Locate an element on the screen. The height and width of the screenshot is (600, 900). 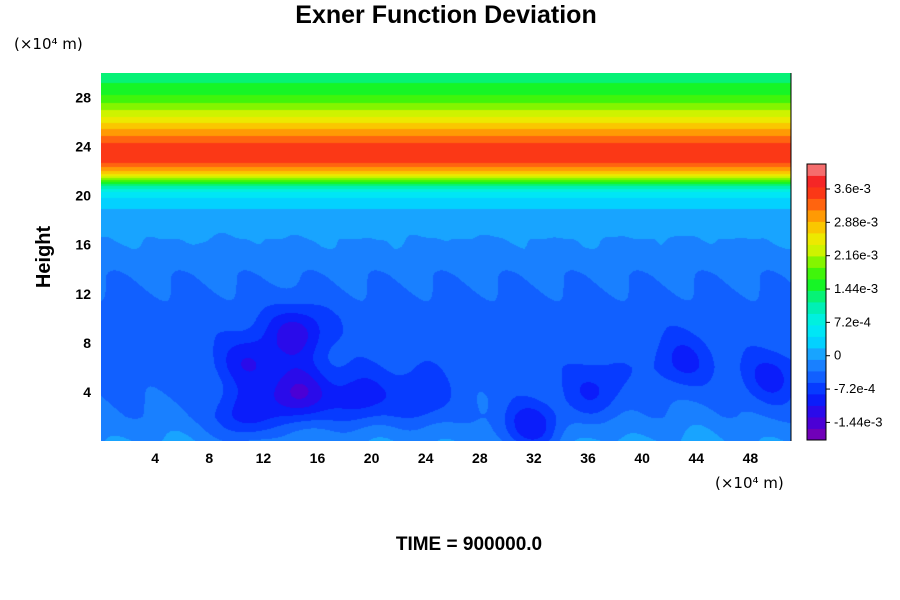
x-tick-label: 28 is located at coordinates (480, 458).